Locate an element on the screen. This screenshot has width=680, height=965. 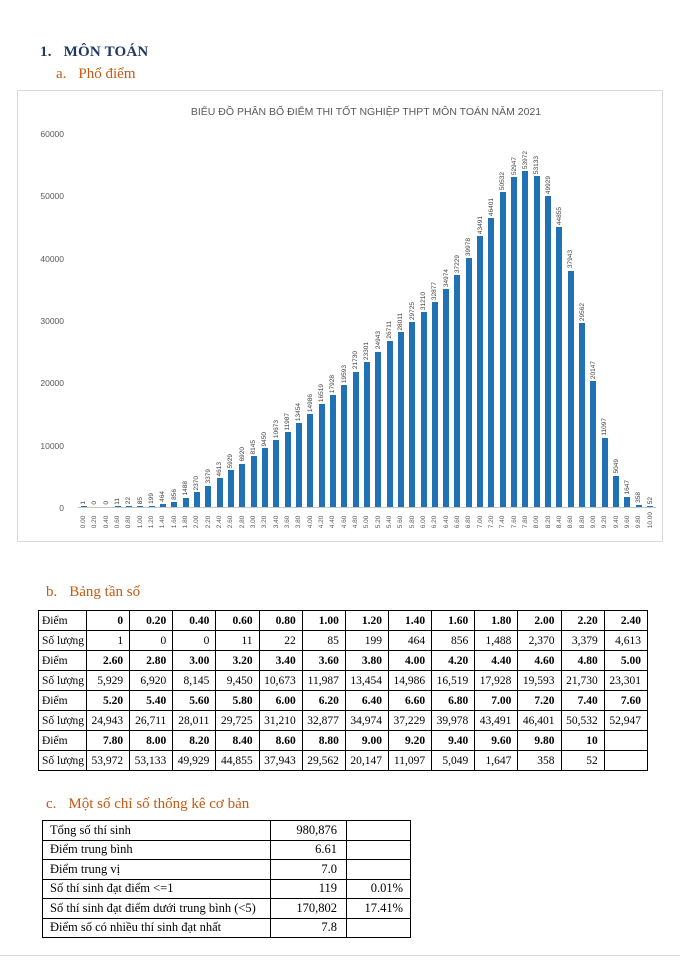
freq-value-cell: 0.80 is located at coordinates (280, 620).